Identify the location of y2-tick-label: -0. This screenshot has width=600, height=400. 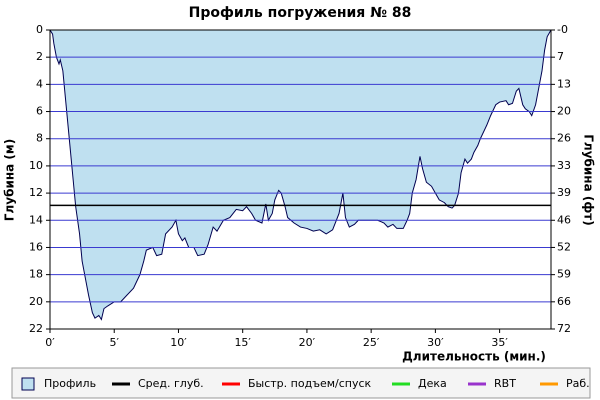
(562, 29).